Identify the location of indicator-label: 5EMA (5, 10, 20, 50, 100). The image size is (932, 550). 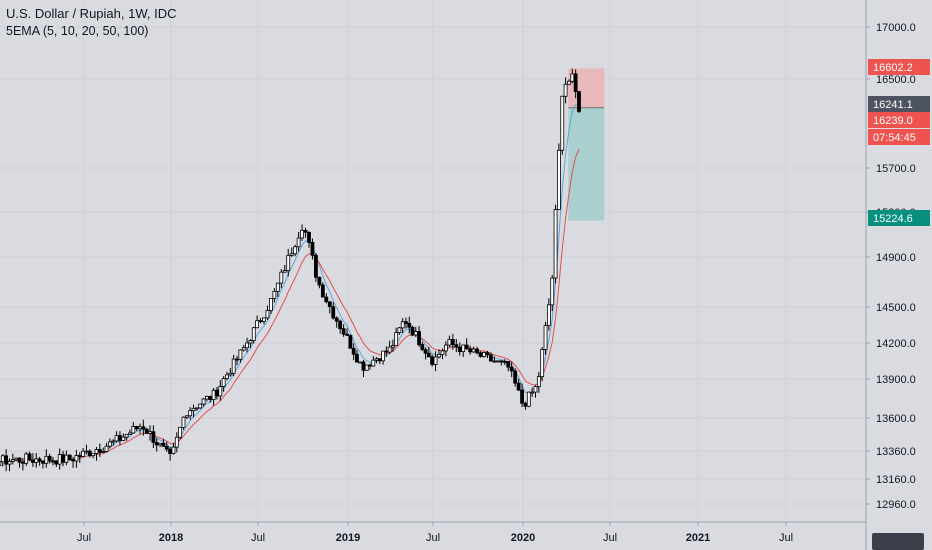
(77, 31).